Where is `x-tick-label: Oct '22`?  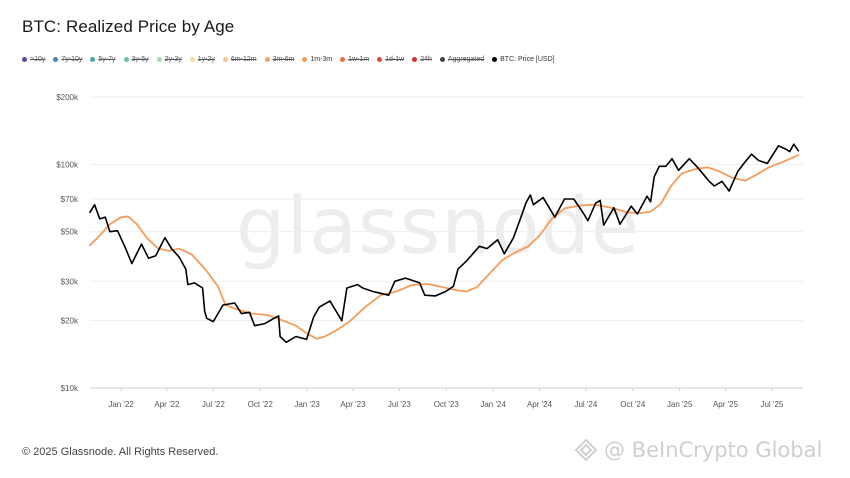 x-tick-label: Oct '22 is located at coordinates (261, 404).